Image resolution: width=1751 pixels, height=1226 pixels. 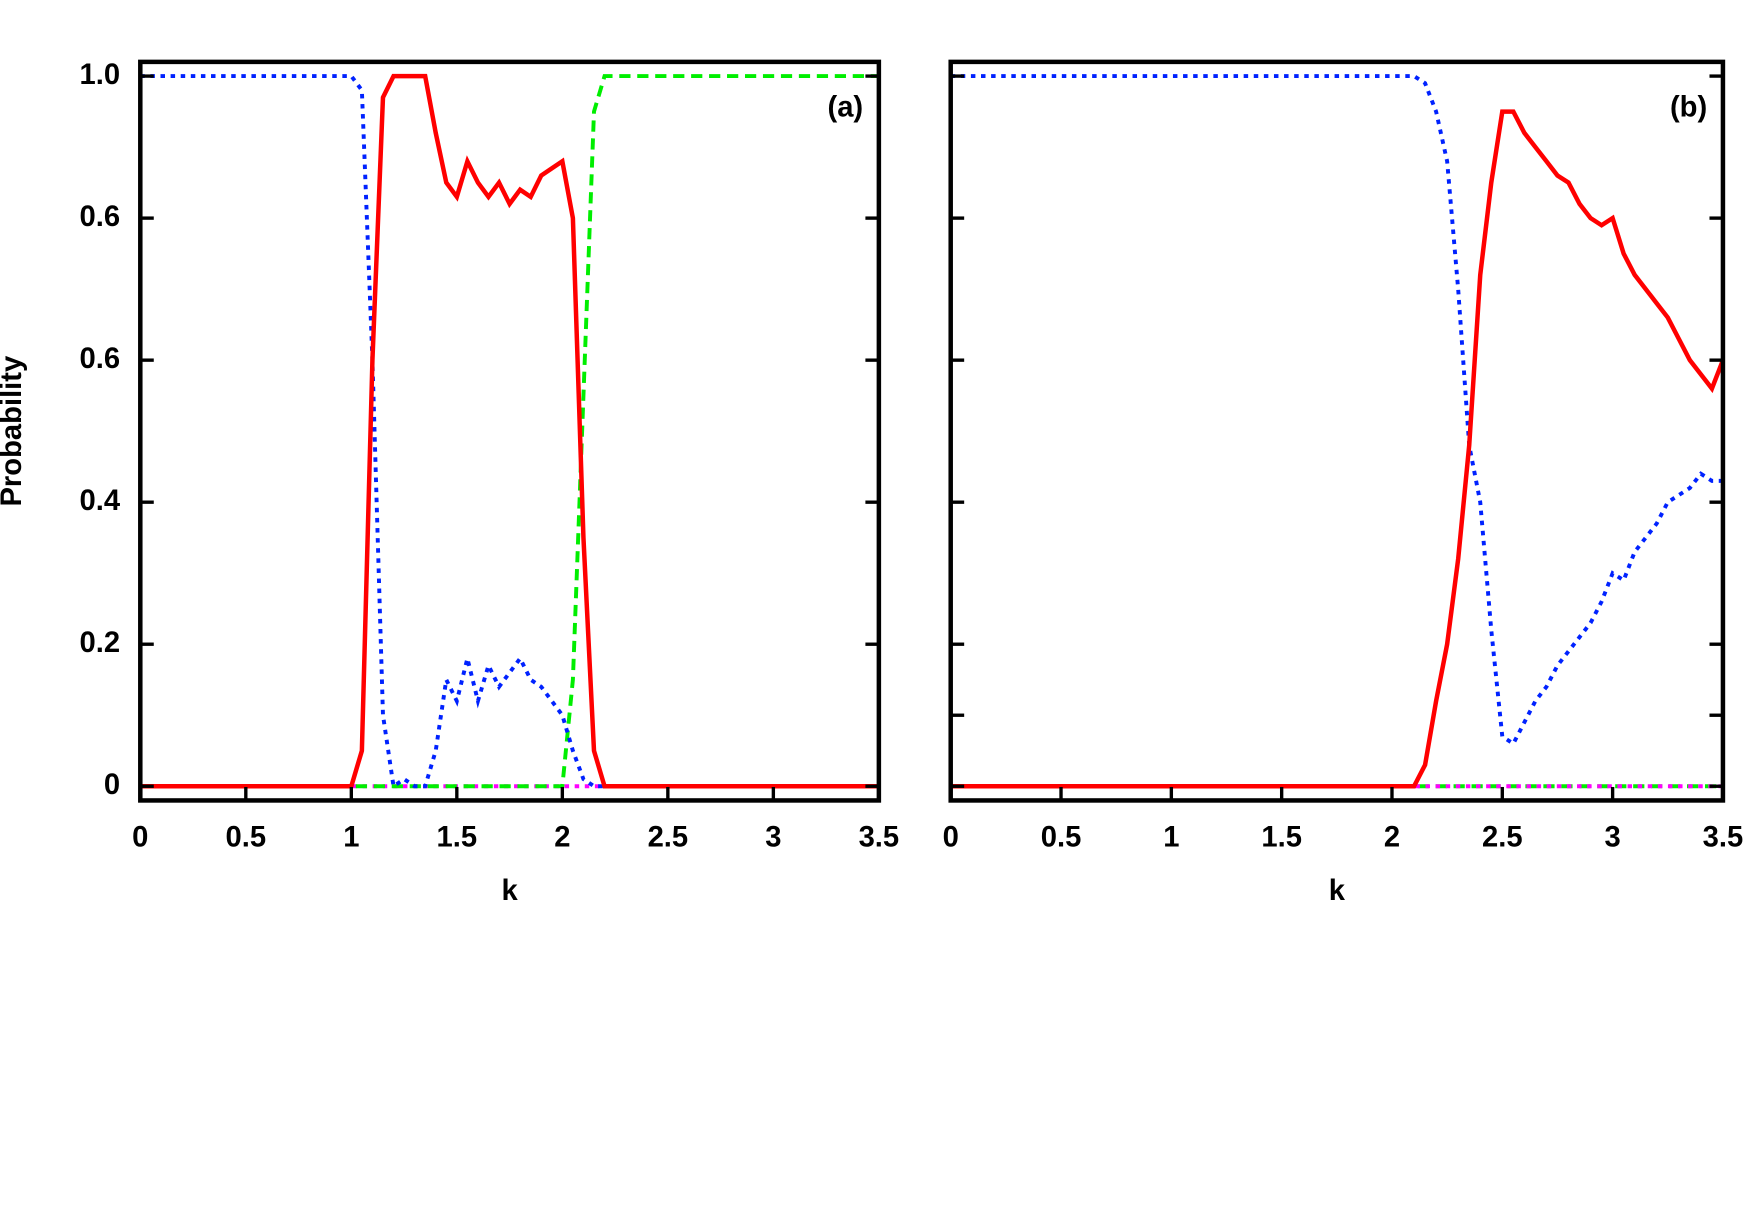 What do you see at coordinates (14, 431) in the screenshot?
I see `y-axis-label: Probability` at bounding box center [14, 431].